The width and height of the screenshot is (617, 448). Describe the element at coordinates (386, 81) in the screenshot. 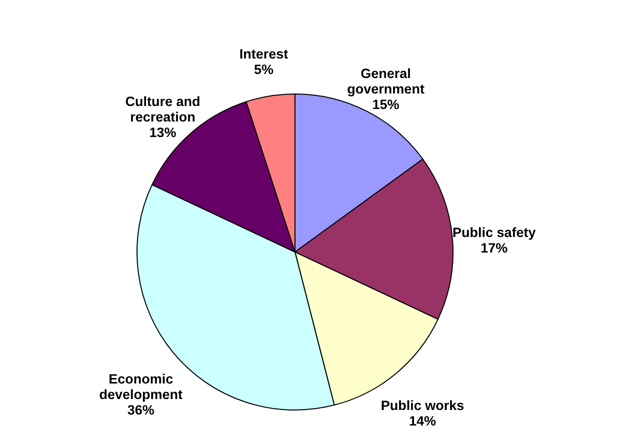

I see `slice-label: General government` at that location.